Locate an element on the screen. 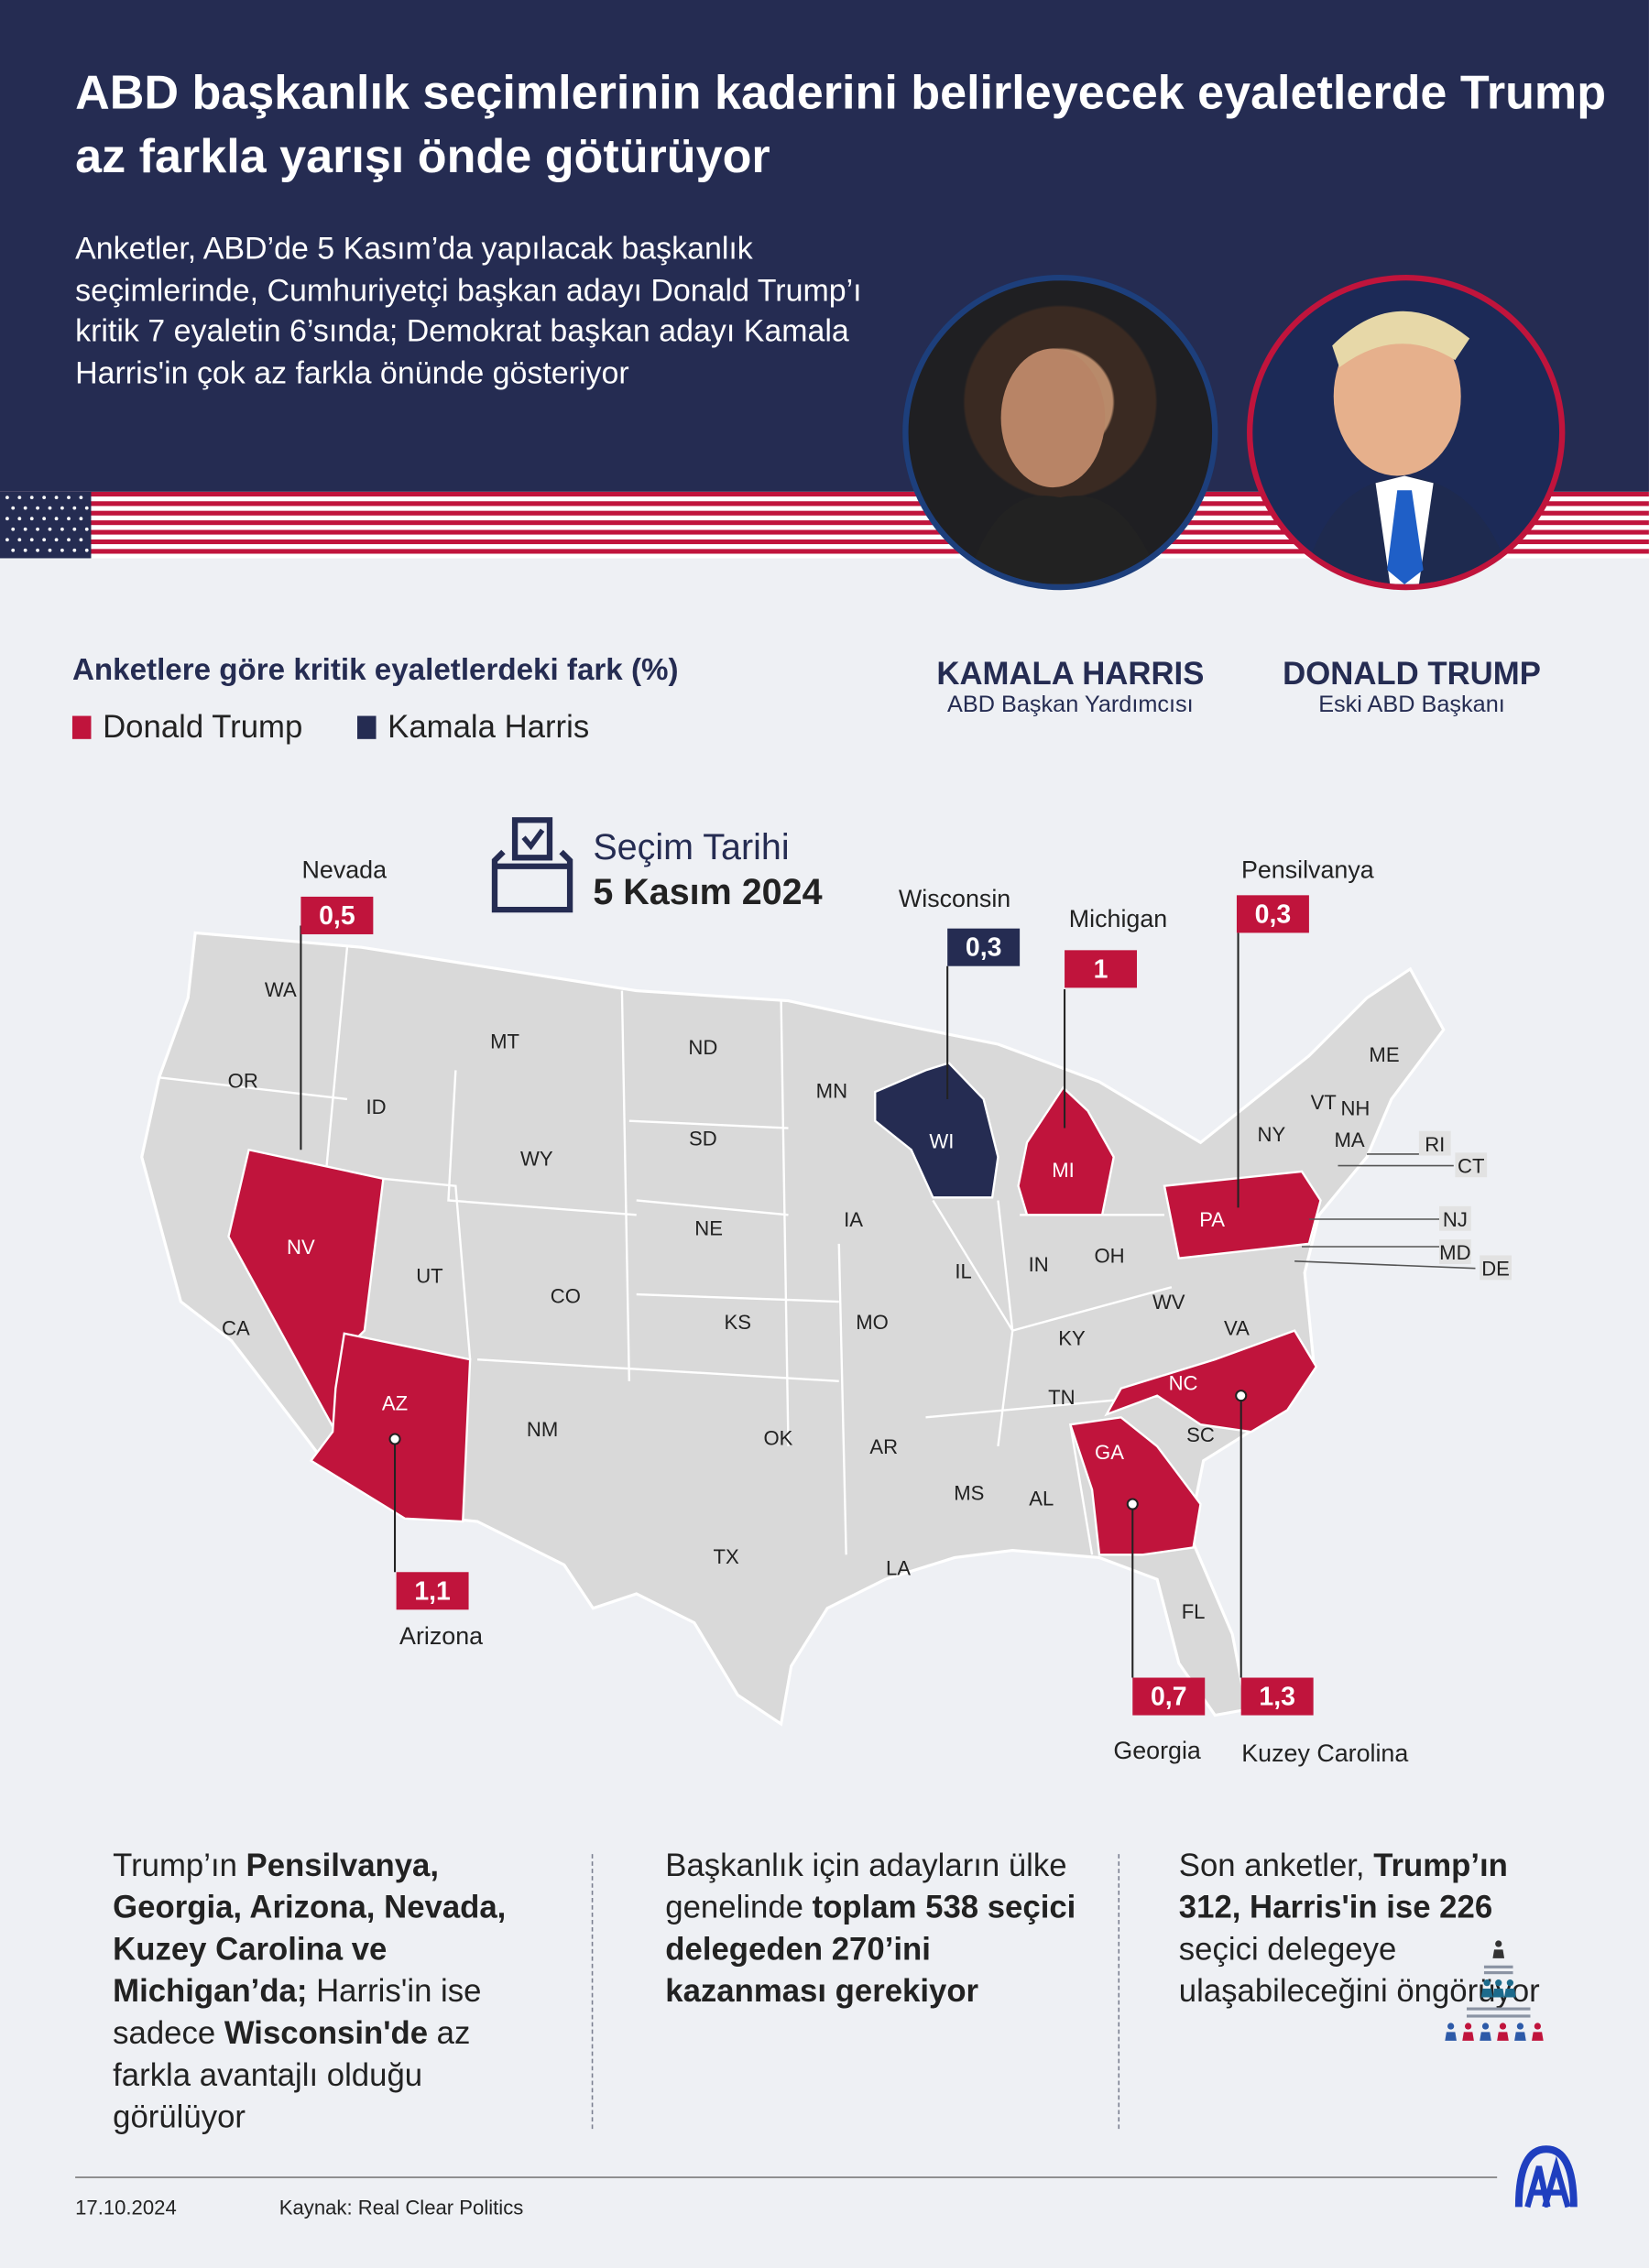 This screenshot has width=1649, height=2268. state-label-ok: OK is located at coordinates (777, 1437).